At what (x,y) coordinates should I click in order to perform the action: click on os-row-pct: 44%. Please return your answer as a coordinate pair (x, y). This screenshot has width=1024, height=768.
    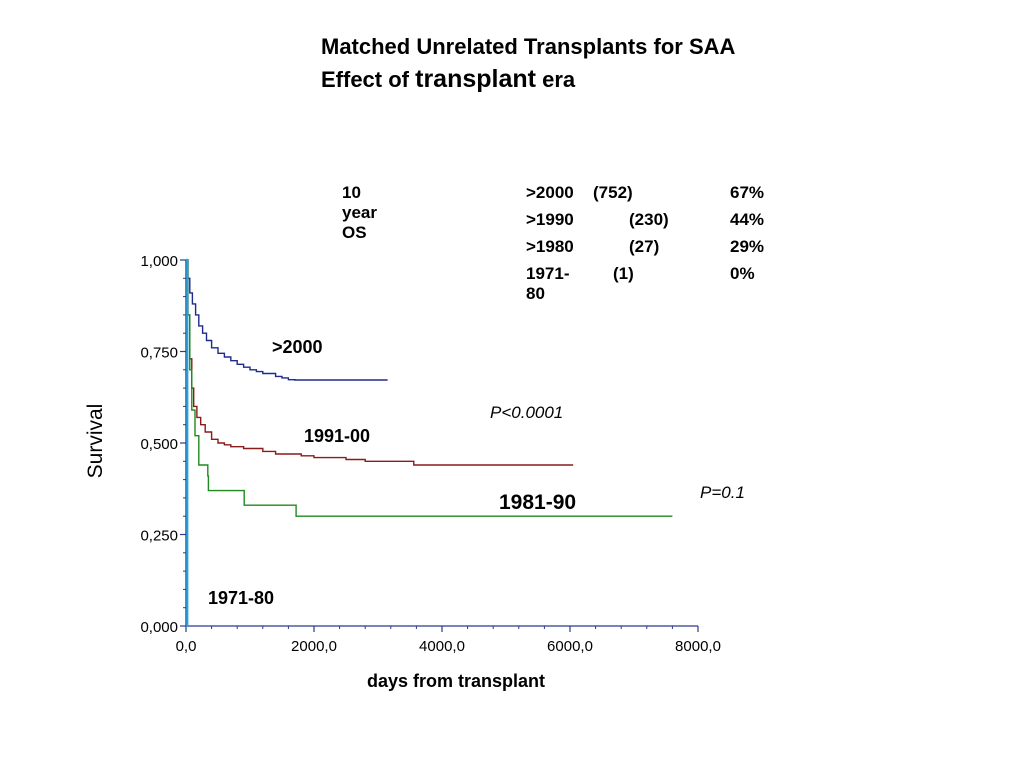
    Looking at the image, I should click on (747, 219).